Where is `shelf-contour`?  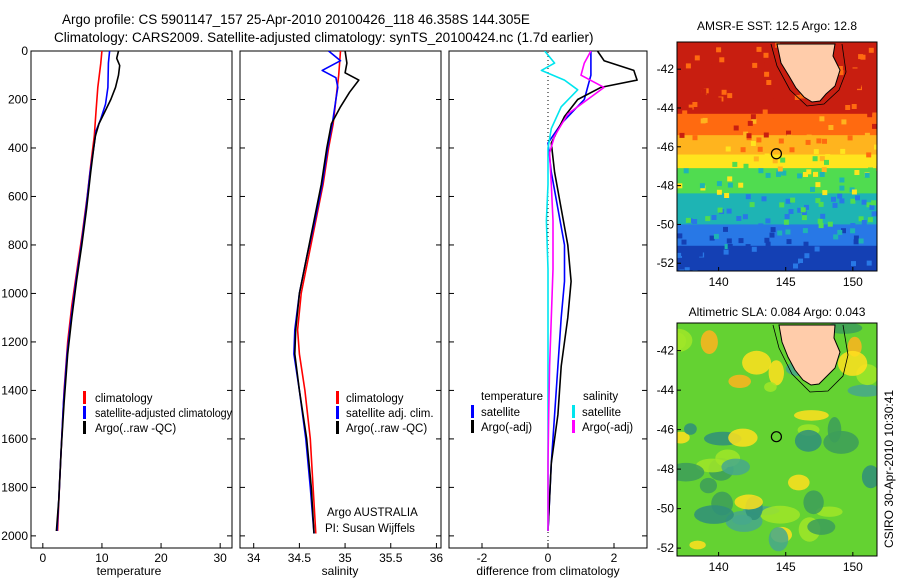
shelf-contour is located at coordinates (808, 75).